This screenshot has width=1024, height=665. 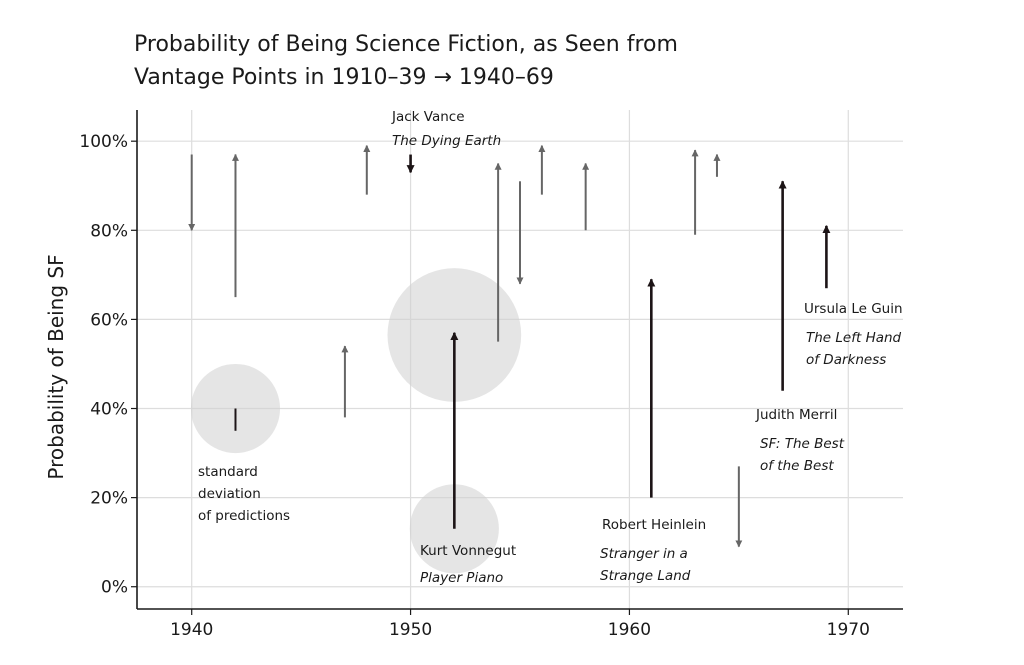 I want to click on y-tick-label: 80%, so click(x=109, y=231).